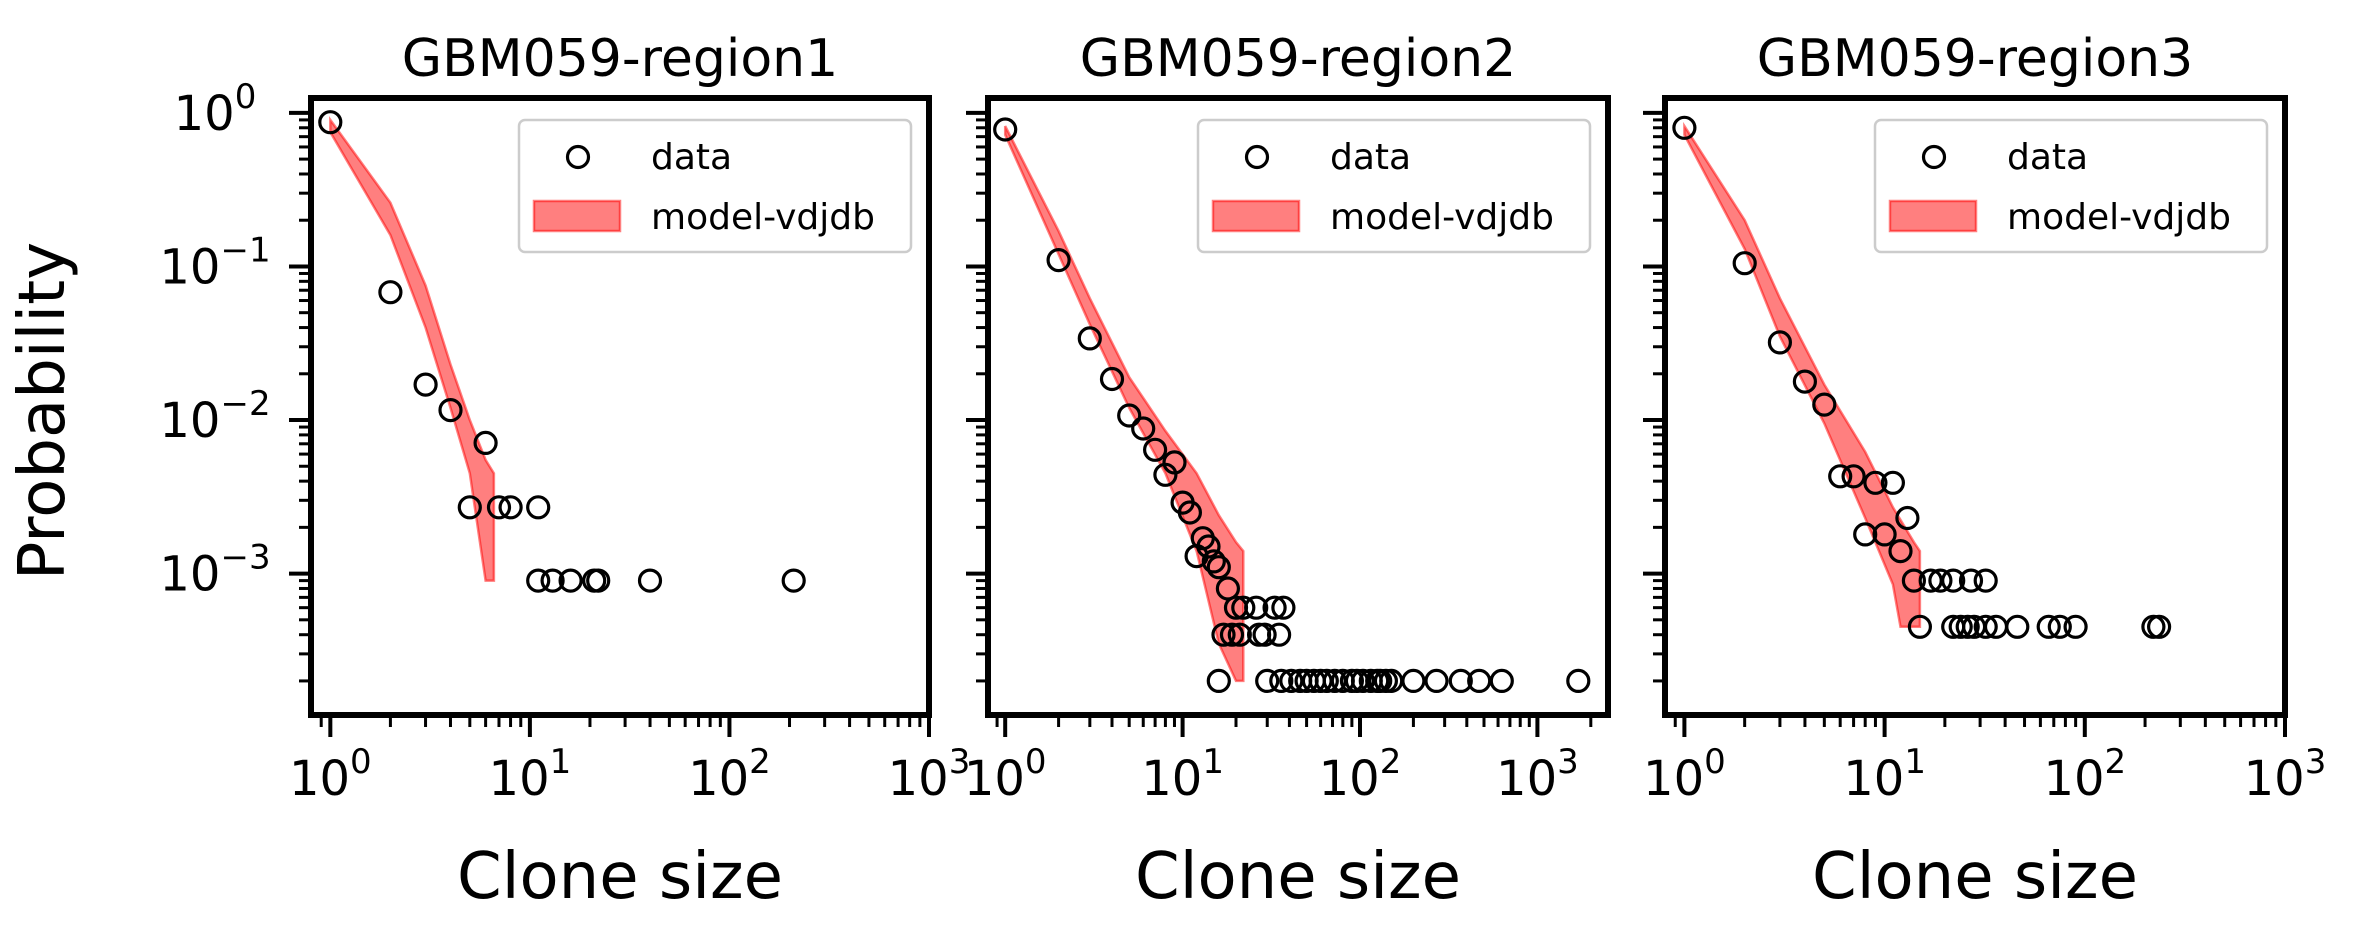 The image size is (2365, 942). What do you see at coordinates (245, 250) in the screenshot?
I see `y-tick-label-exponent: −1` at bounding box center [245, 250].